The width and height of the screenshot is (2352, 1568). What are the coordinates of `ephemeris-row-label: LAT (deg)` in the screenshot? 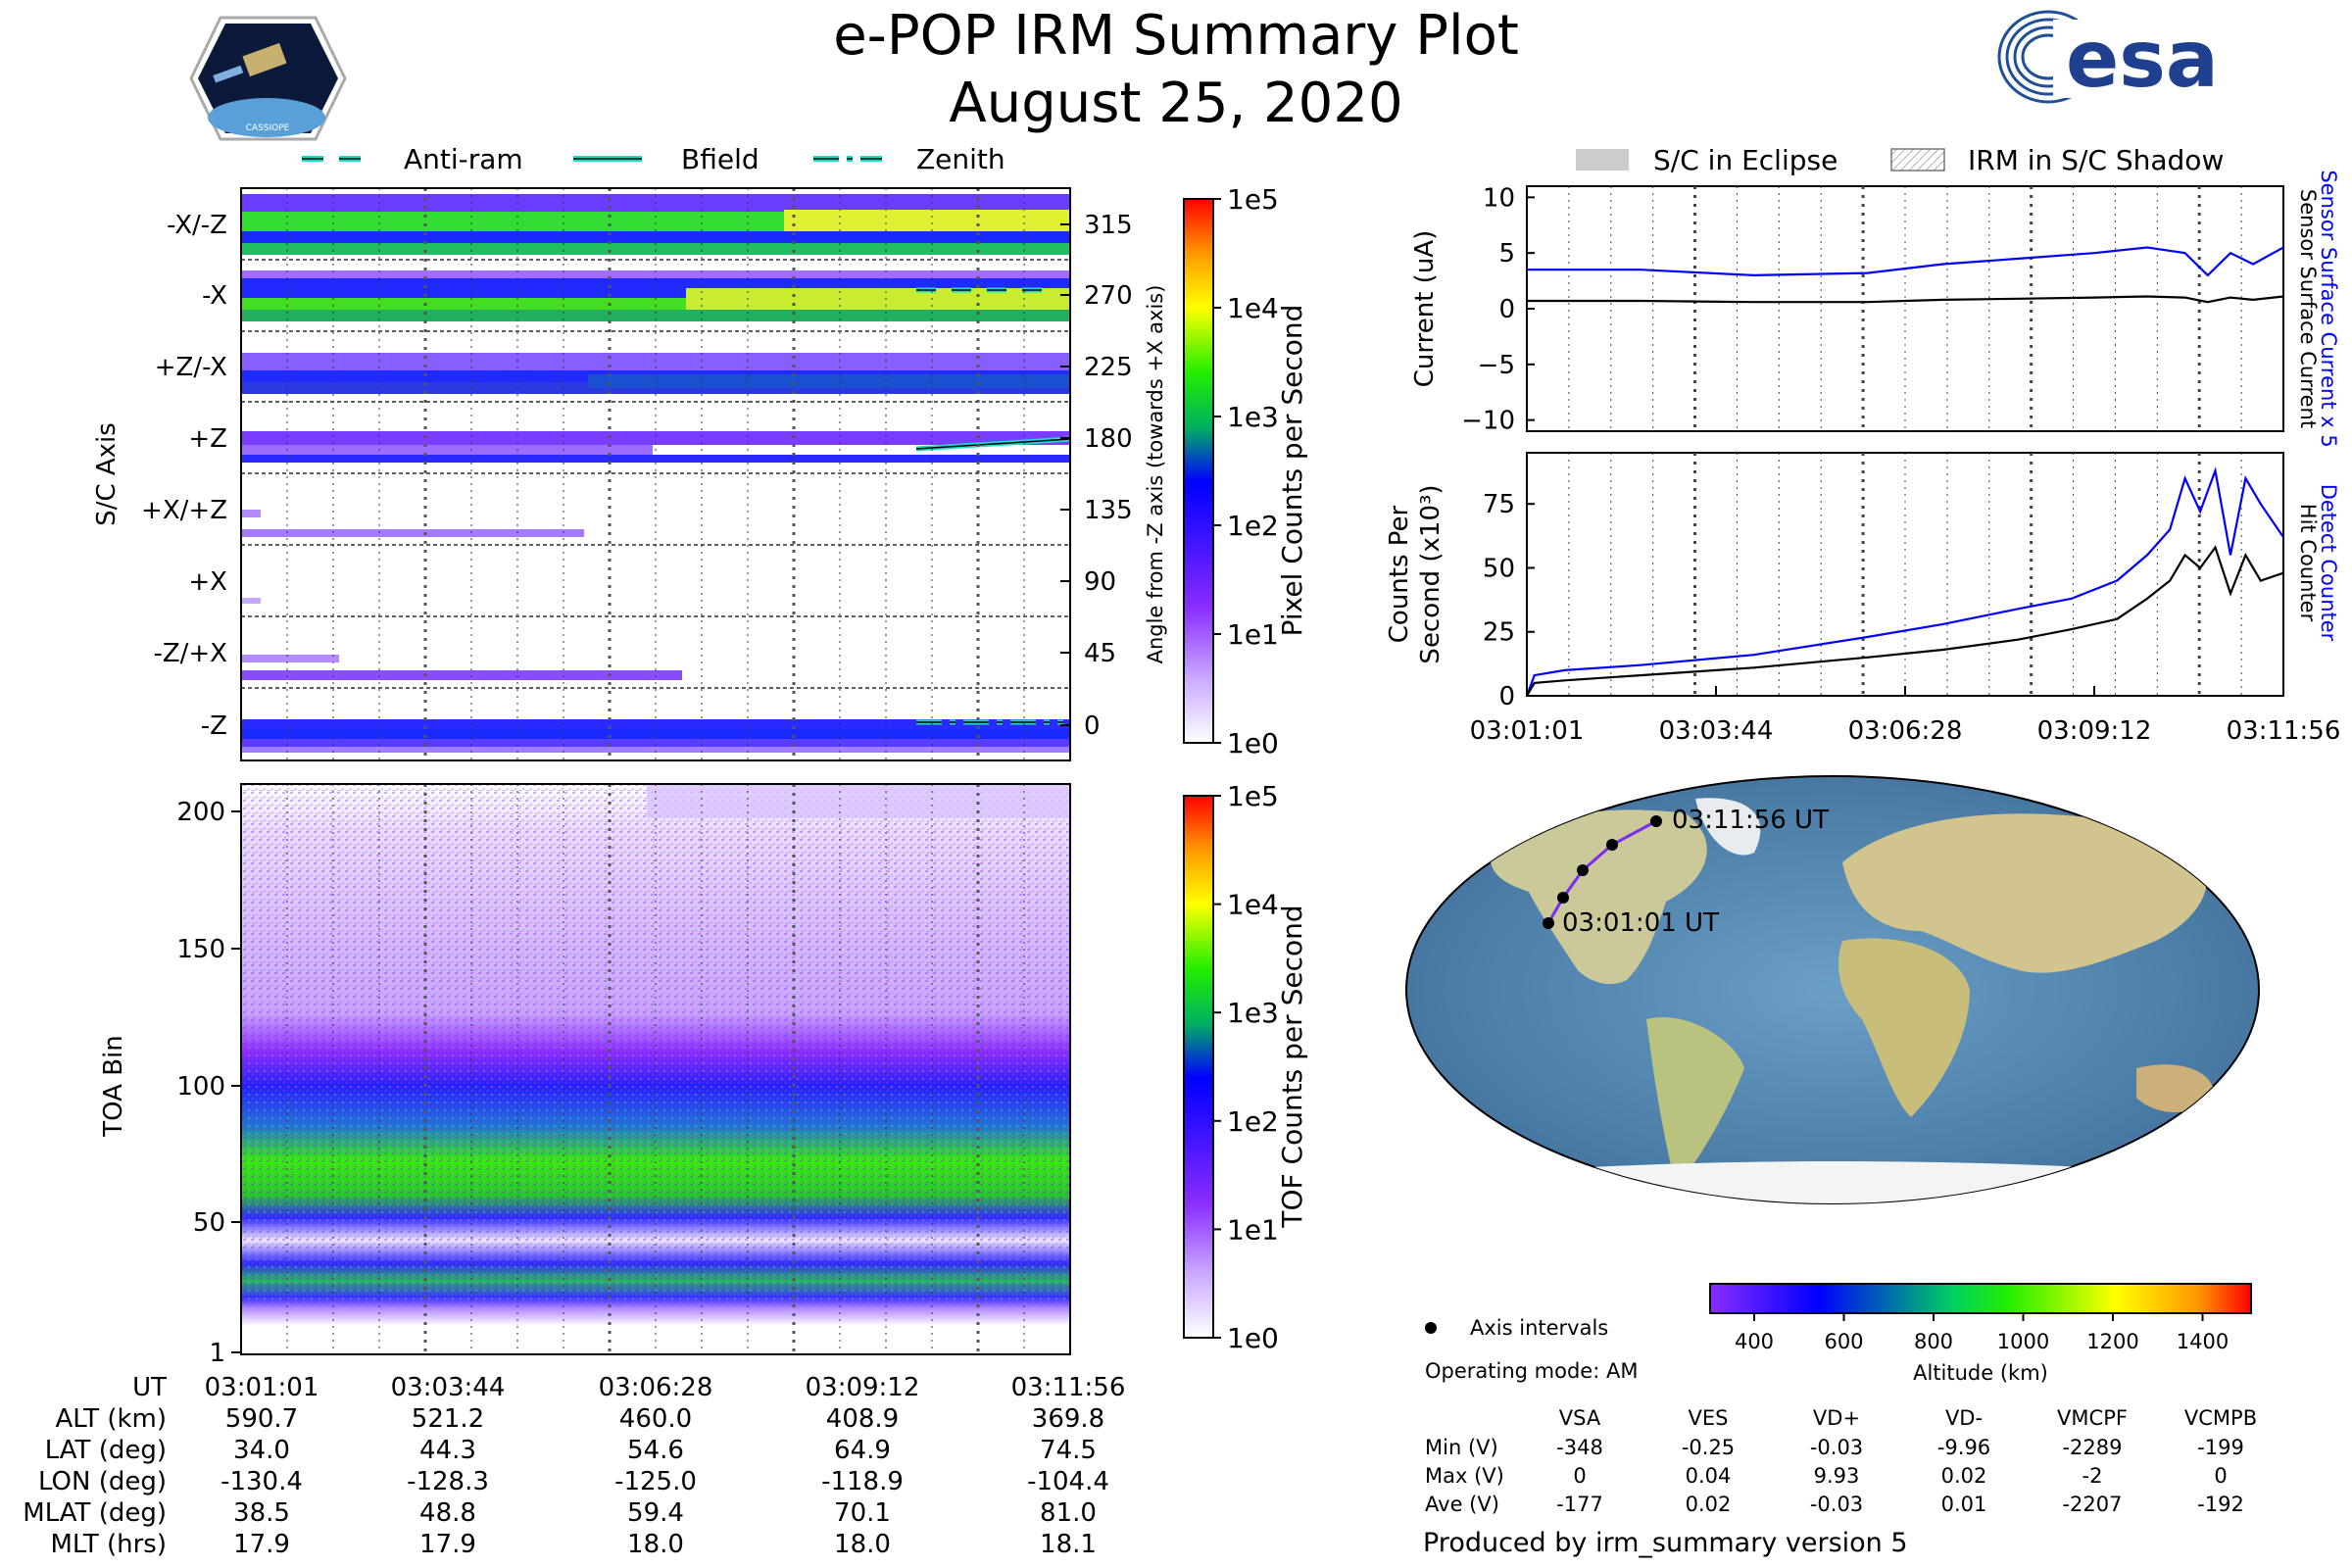 It's located at (106, 1450).